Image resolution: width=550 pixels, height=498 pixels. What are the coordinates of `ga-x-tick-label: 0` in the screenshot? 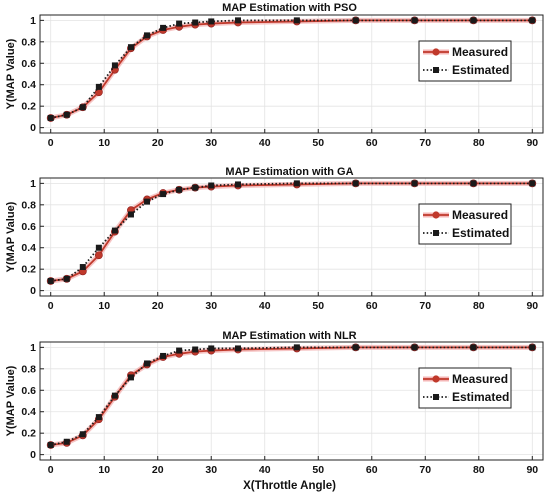 It's located at (51, 306).